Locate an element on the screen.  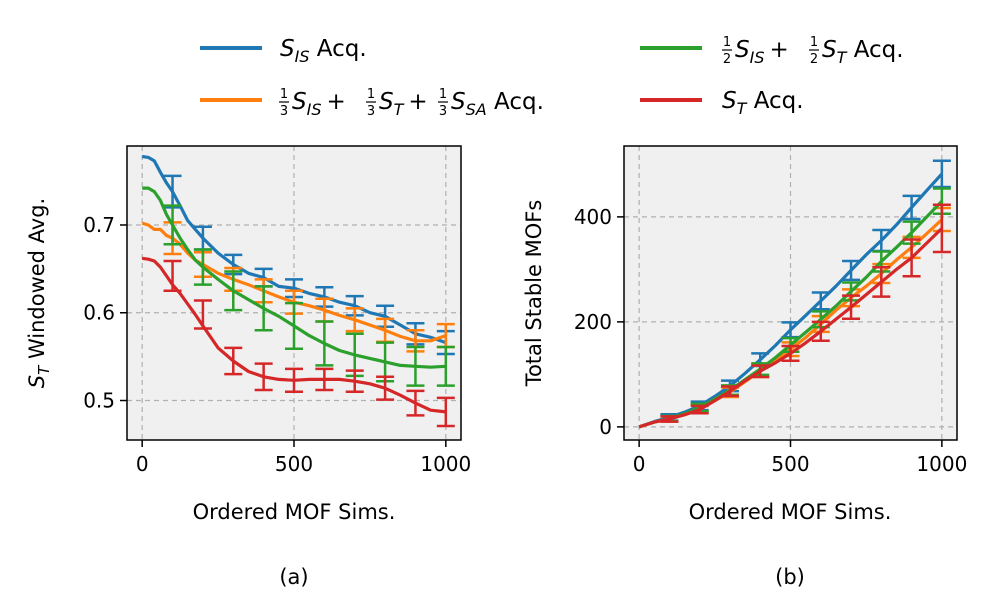
series-group-b is located at coordinates (794, 294).